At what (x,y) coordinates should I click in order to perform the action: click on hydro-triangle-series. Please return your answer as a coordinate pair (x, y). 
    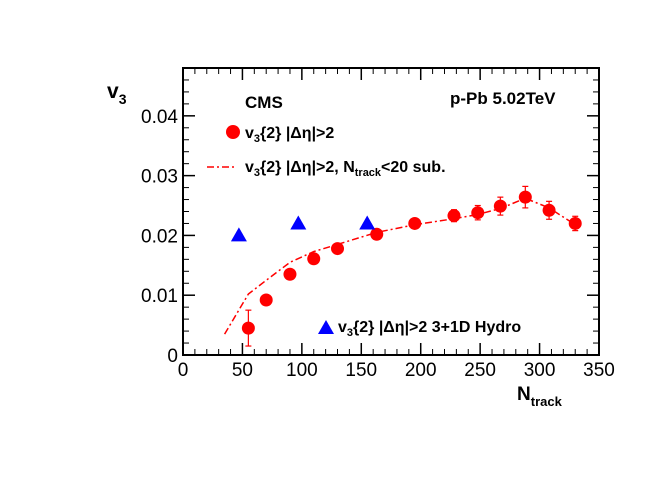
    Looking at the image, I should click on (303, 228).